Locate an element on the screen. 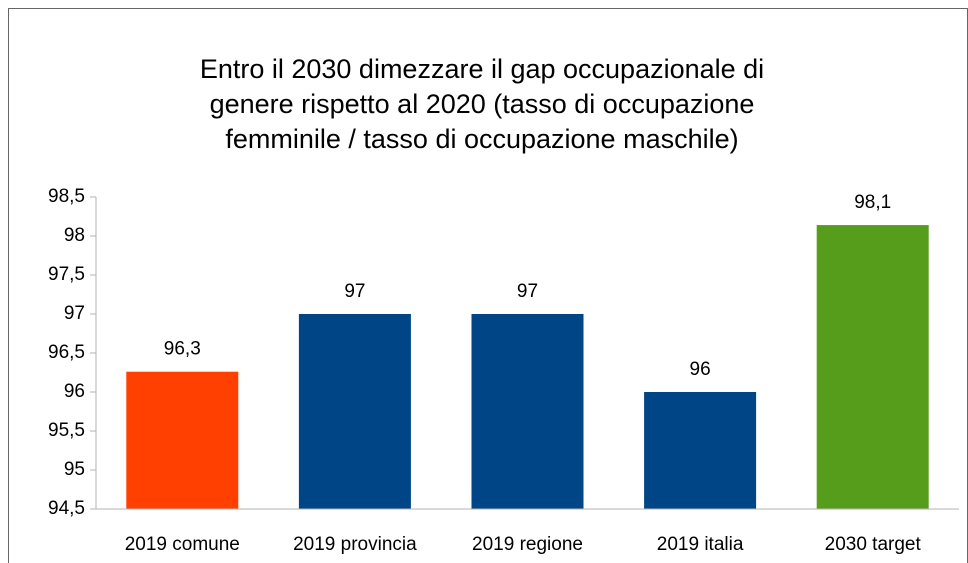 This screenshot has height=563, width=968. value-label: 98,1 is located at coordinates (872, 202).